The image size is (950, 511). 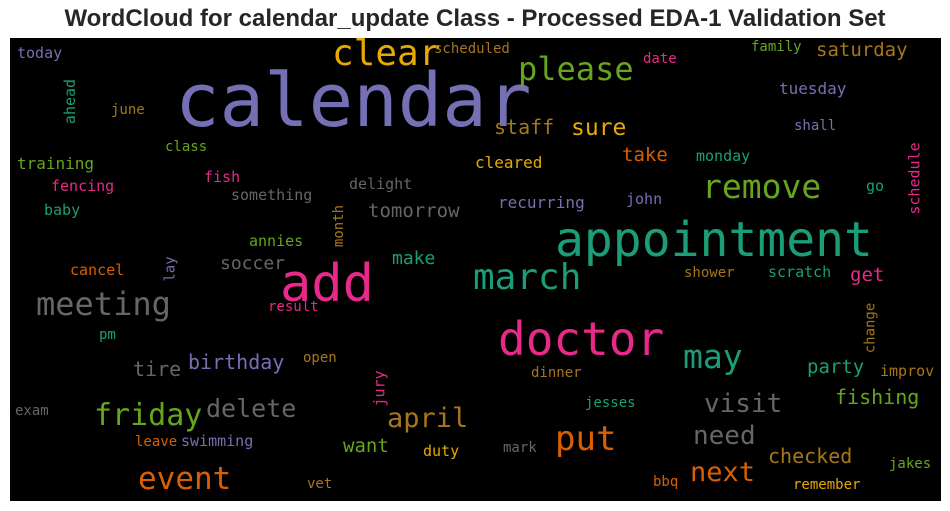 What do you see at coordinates (743, 404) in the screenshot?
I see `word-visit: visit` at bounding box center [743, 404].